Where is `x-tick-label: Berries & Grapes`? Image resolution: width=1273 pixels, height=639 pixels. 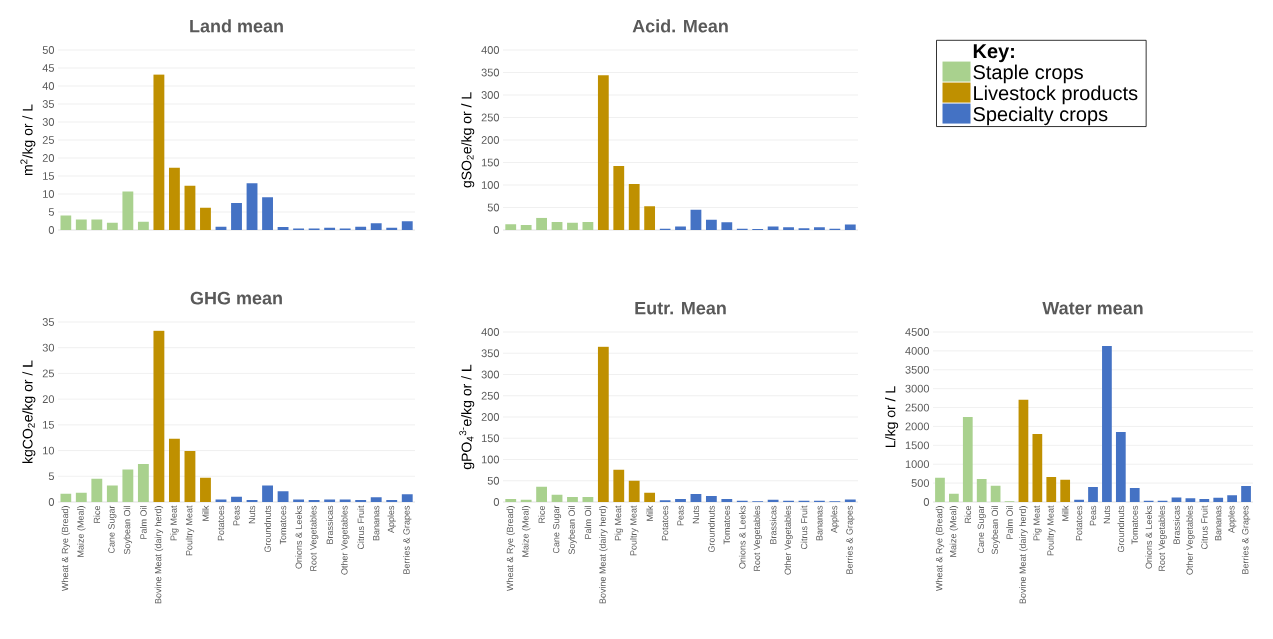
x-tick-label: Berries & Grapes is located at coordinates (1246, 539).